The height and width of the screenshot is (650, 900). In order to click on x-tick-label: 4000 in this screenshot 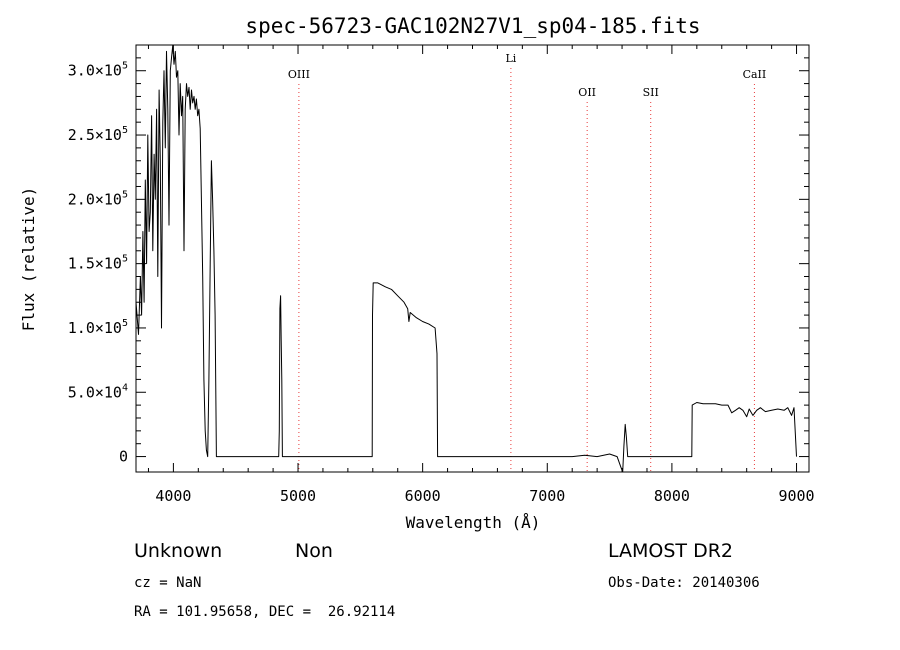, I will do `click(173, 496)`.